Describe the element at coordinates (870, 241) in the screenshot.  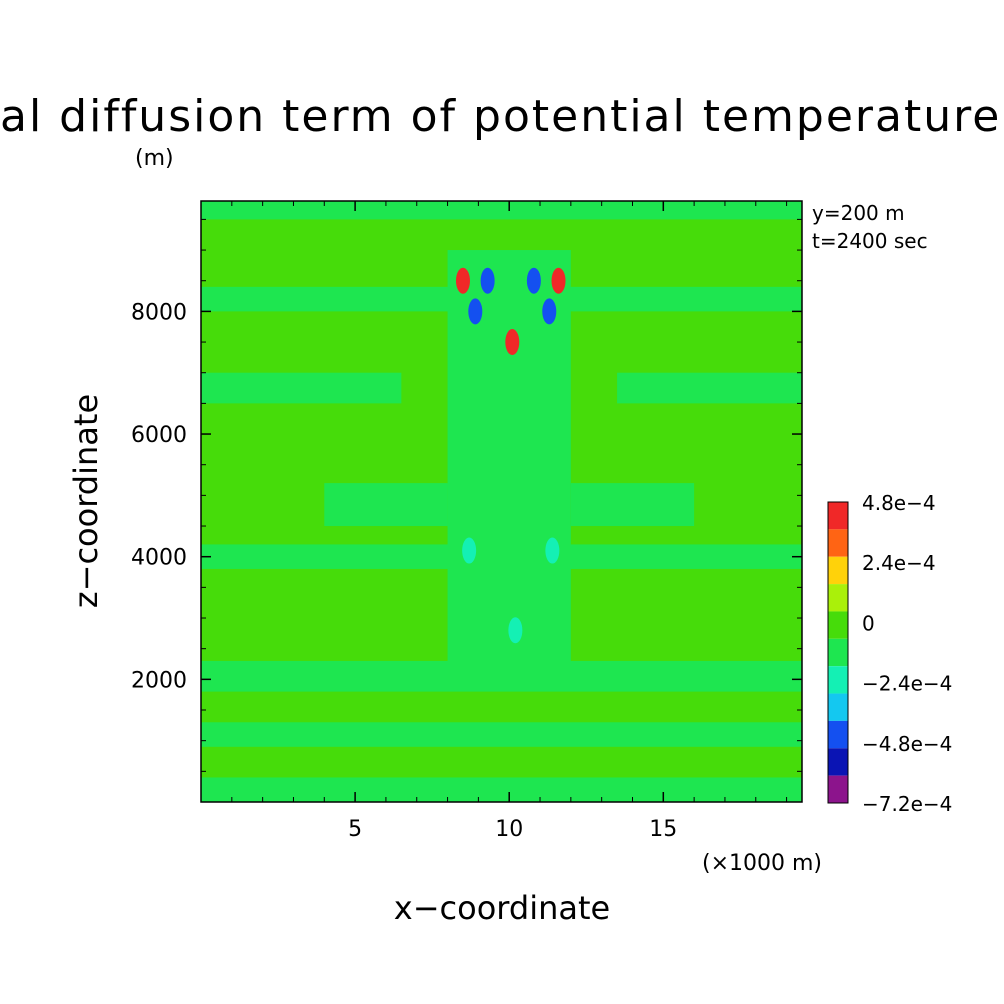
I see `annotation-t: t=2400 sec` at that location.